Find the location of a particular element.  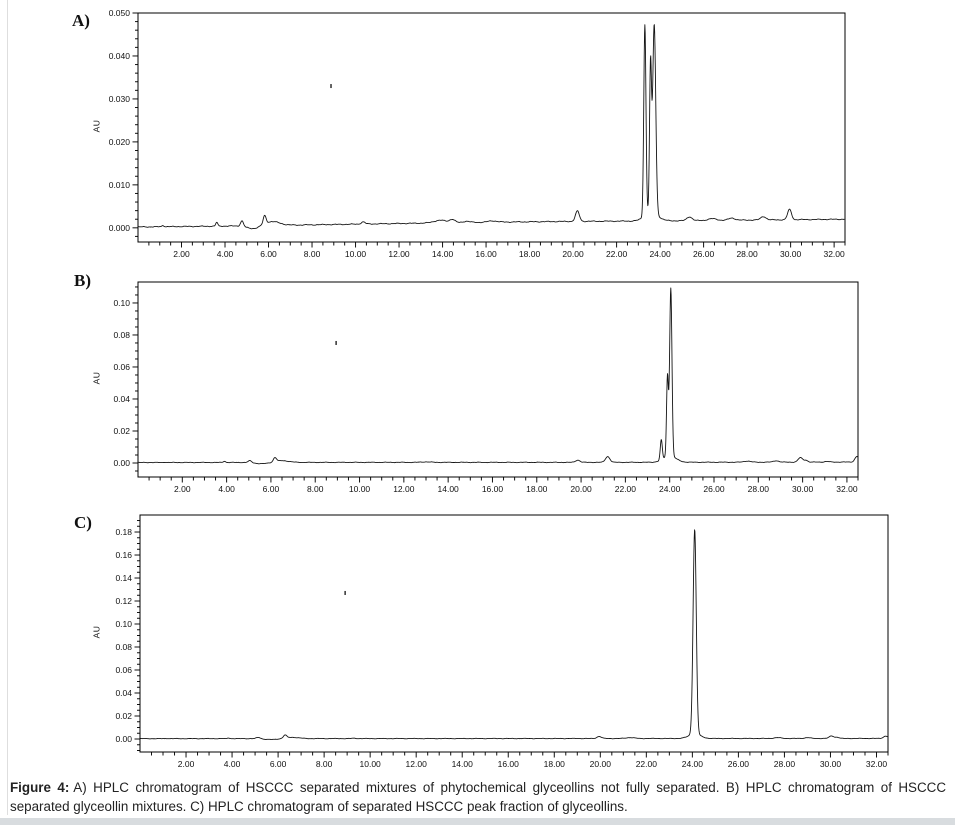

svg-text: 0.020 is located at coordinates (120, 142).